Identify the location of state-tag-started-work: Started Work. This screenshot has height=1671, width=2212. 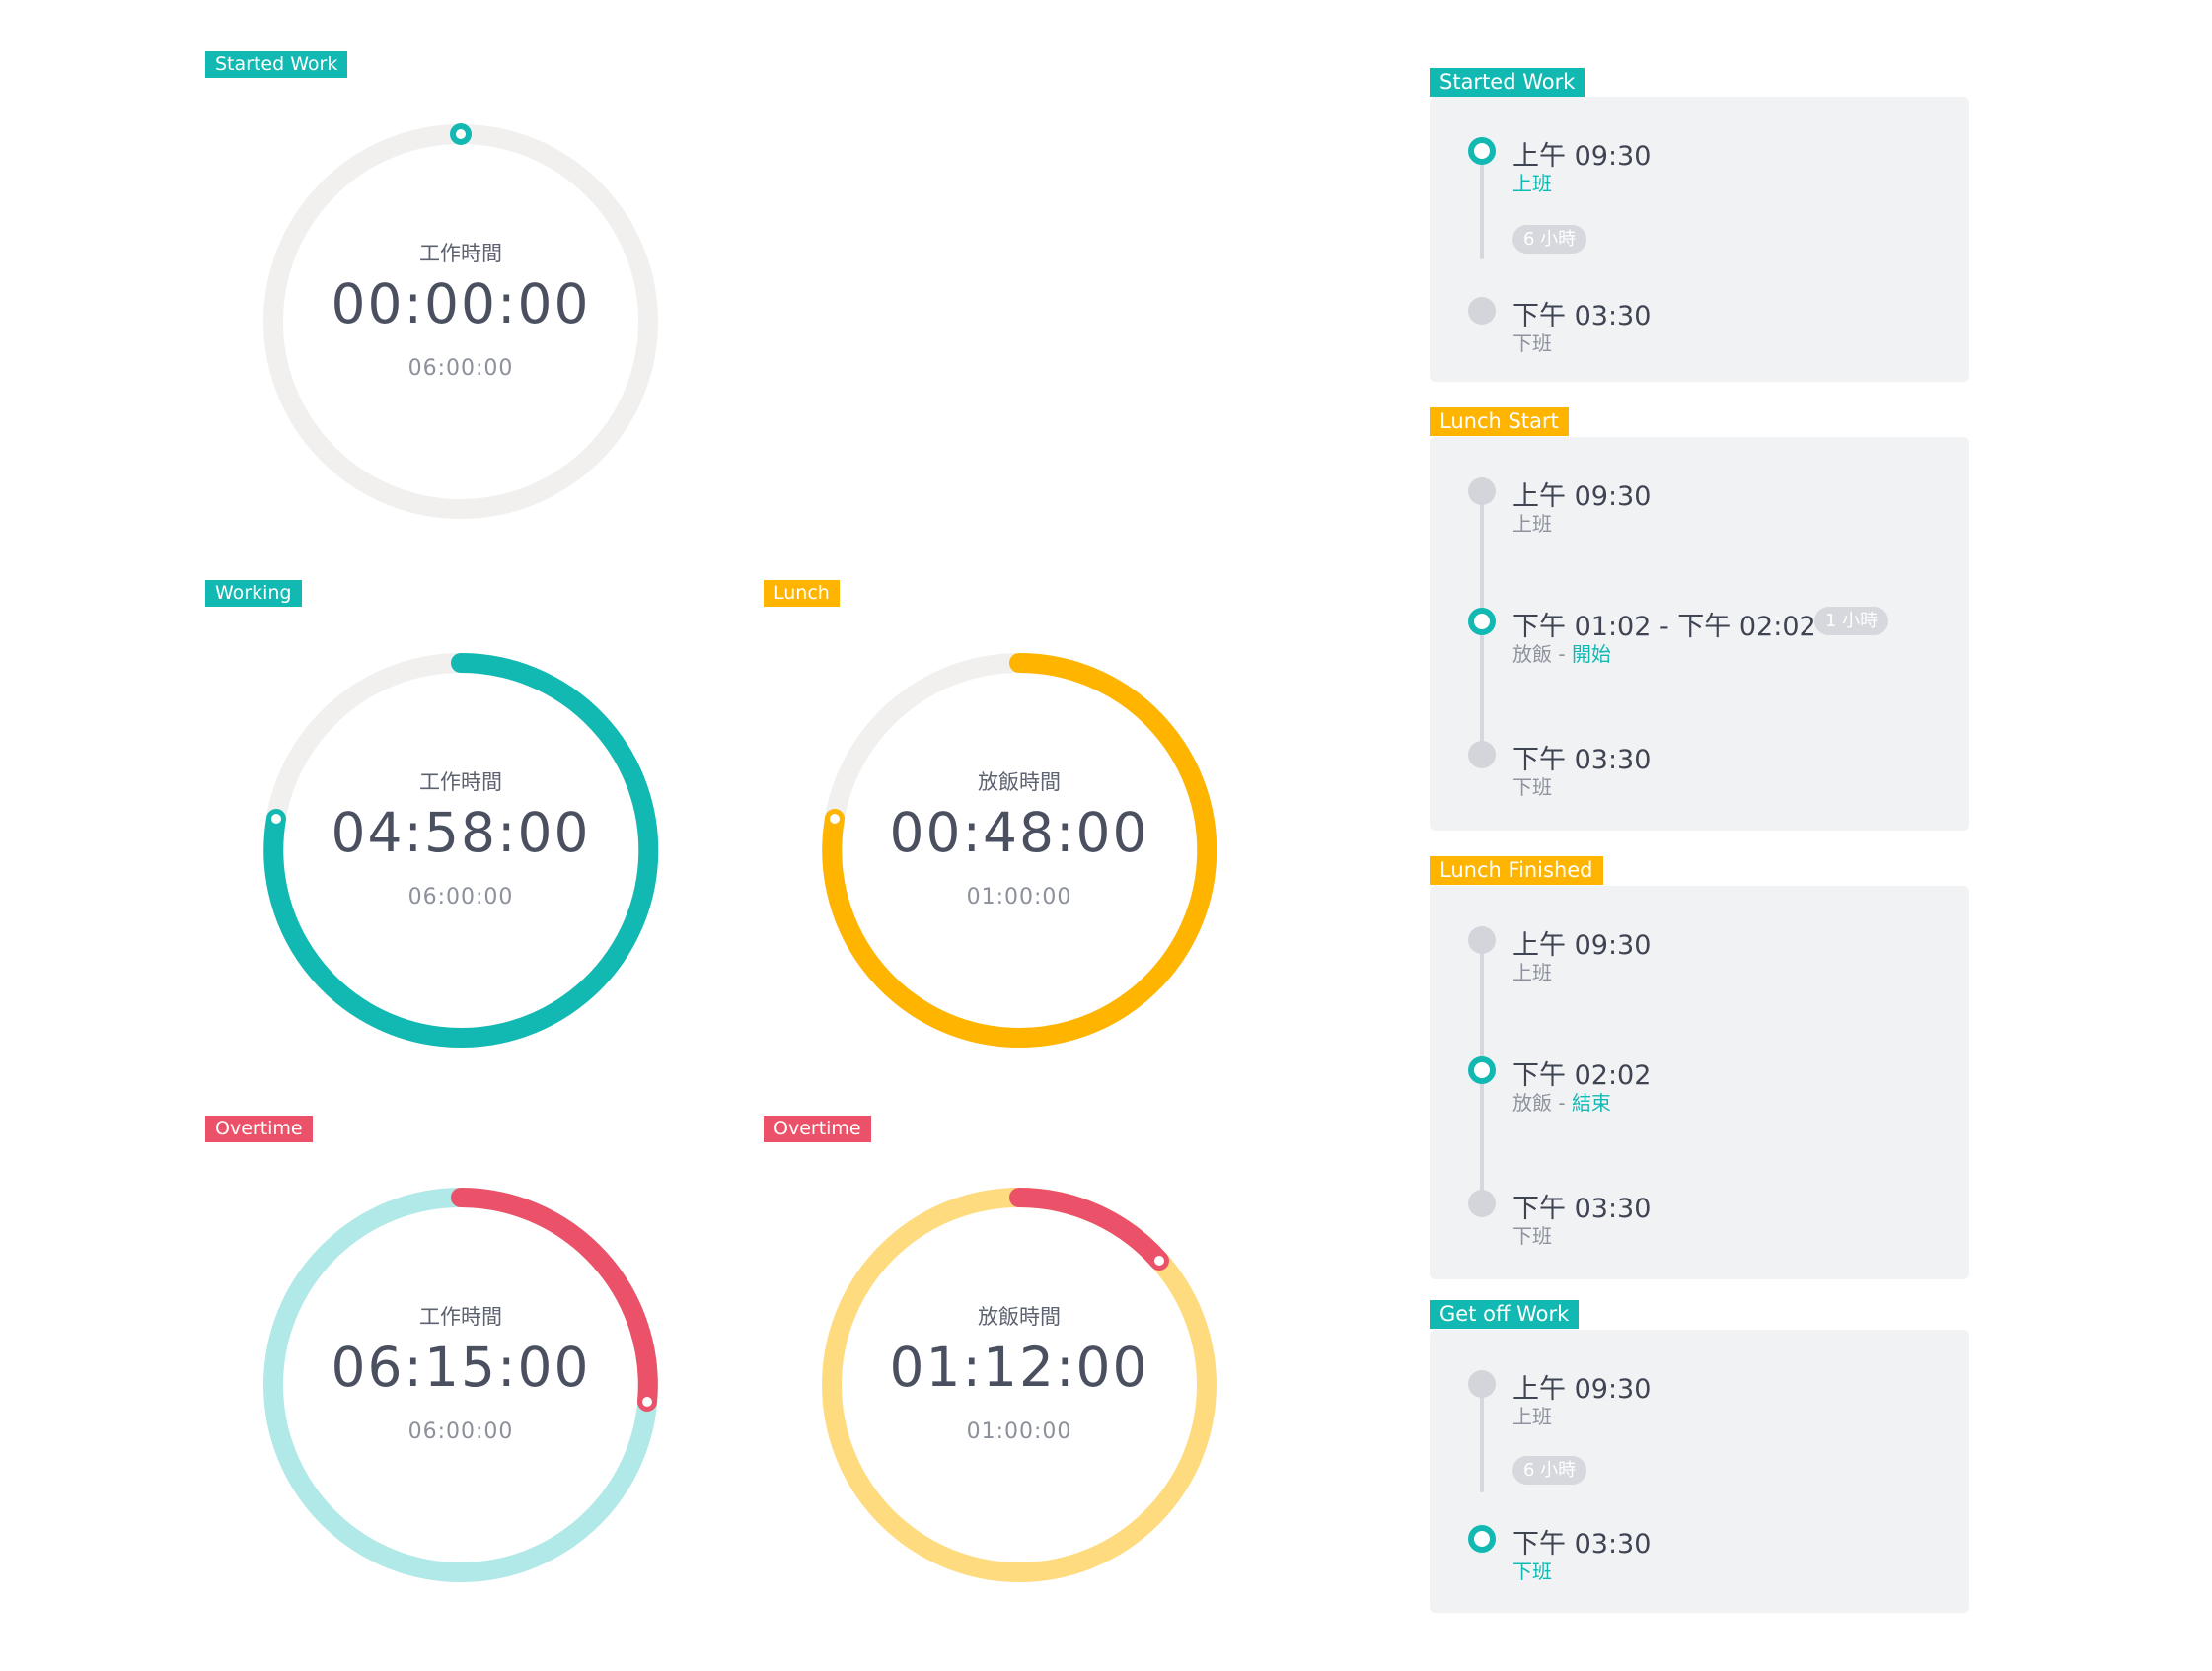
(276, 64).